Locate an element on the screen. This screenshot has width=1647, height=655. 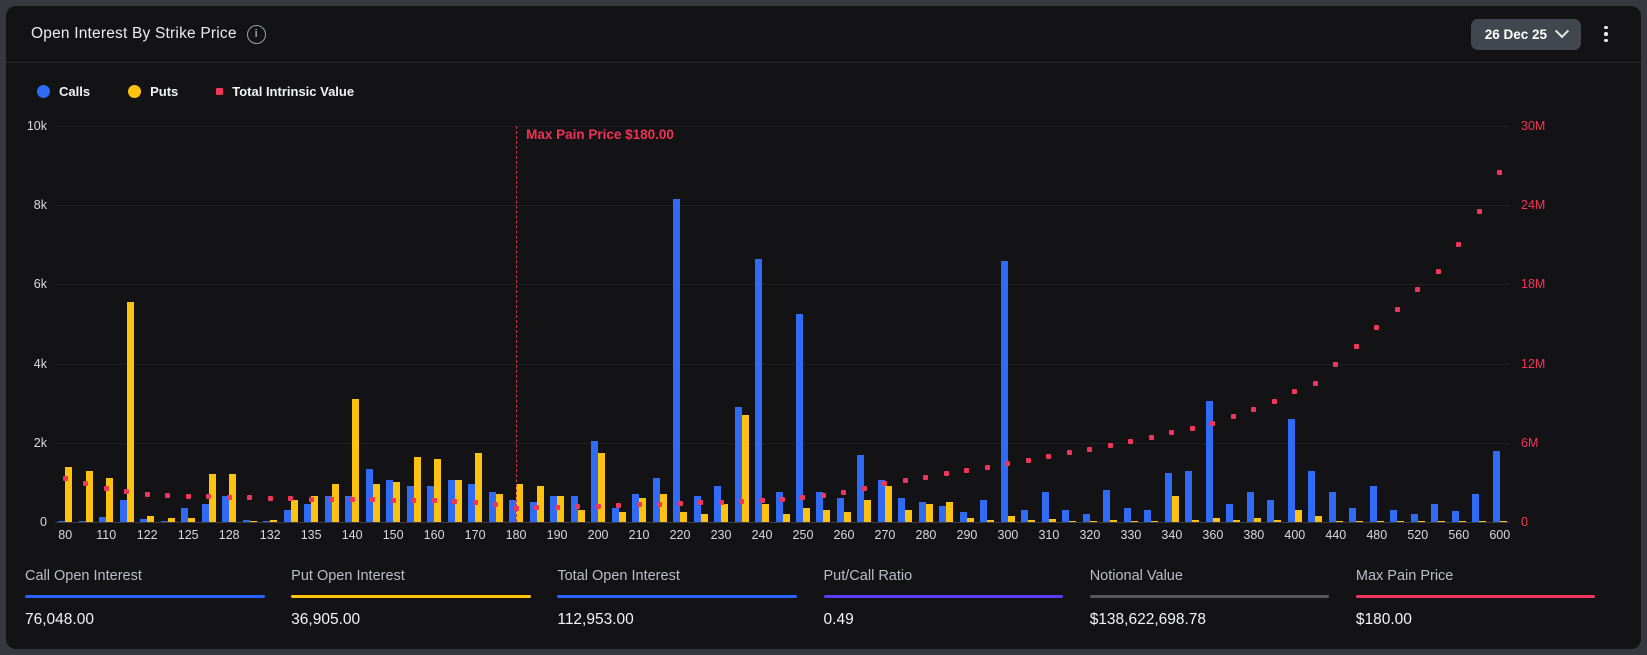
x-axis-tick: 360 is located at coordinates (1213, 535).